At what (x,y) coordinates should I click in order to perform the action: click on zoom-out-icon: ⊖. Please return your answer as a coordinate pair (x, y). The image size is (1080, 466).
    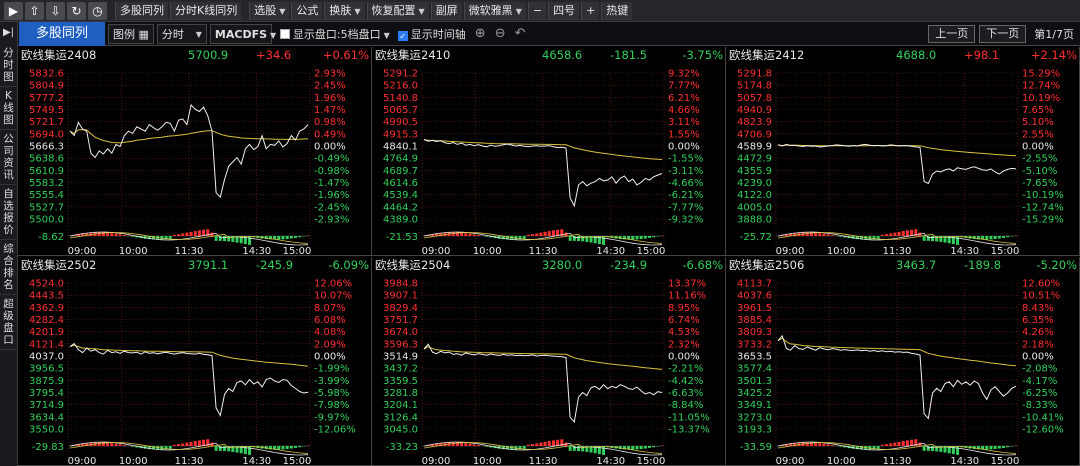
    Looking at the image, I should click on (500, 33).